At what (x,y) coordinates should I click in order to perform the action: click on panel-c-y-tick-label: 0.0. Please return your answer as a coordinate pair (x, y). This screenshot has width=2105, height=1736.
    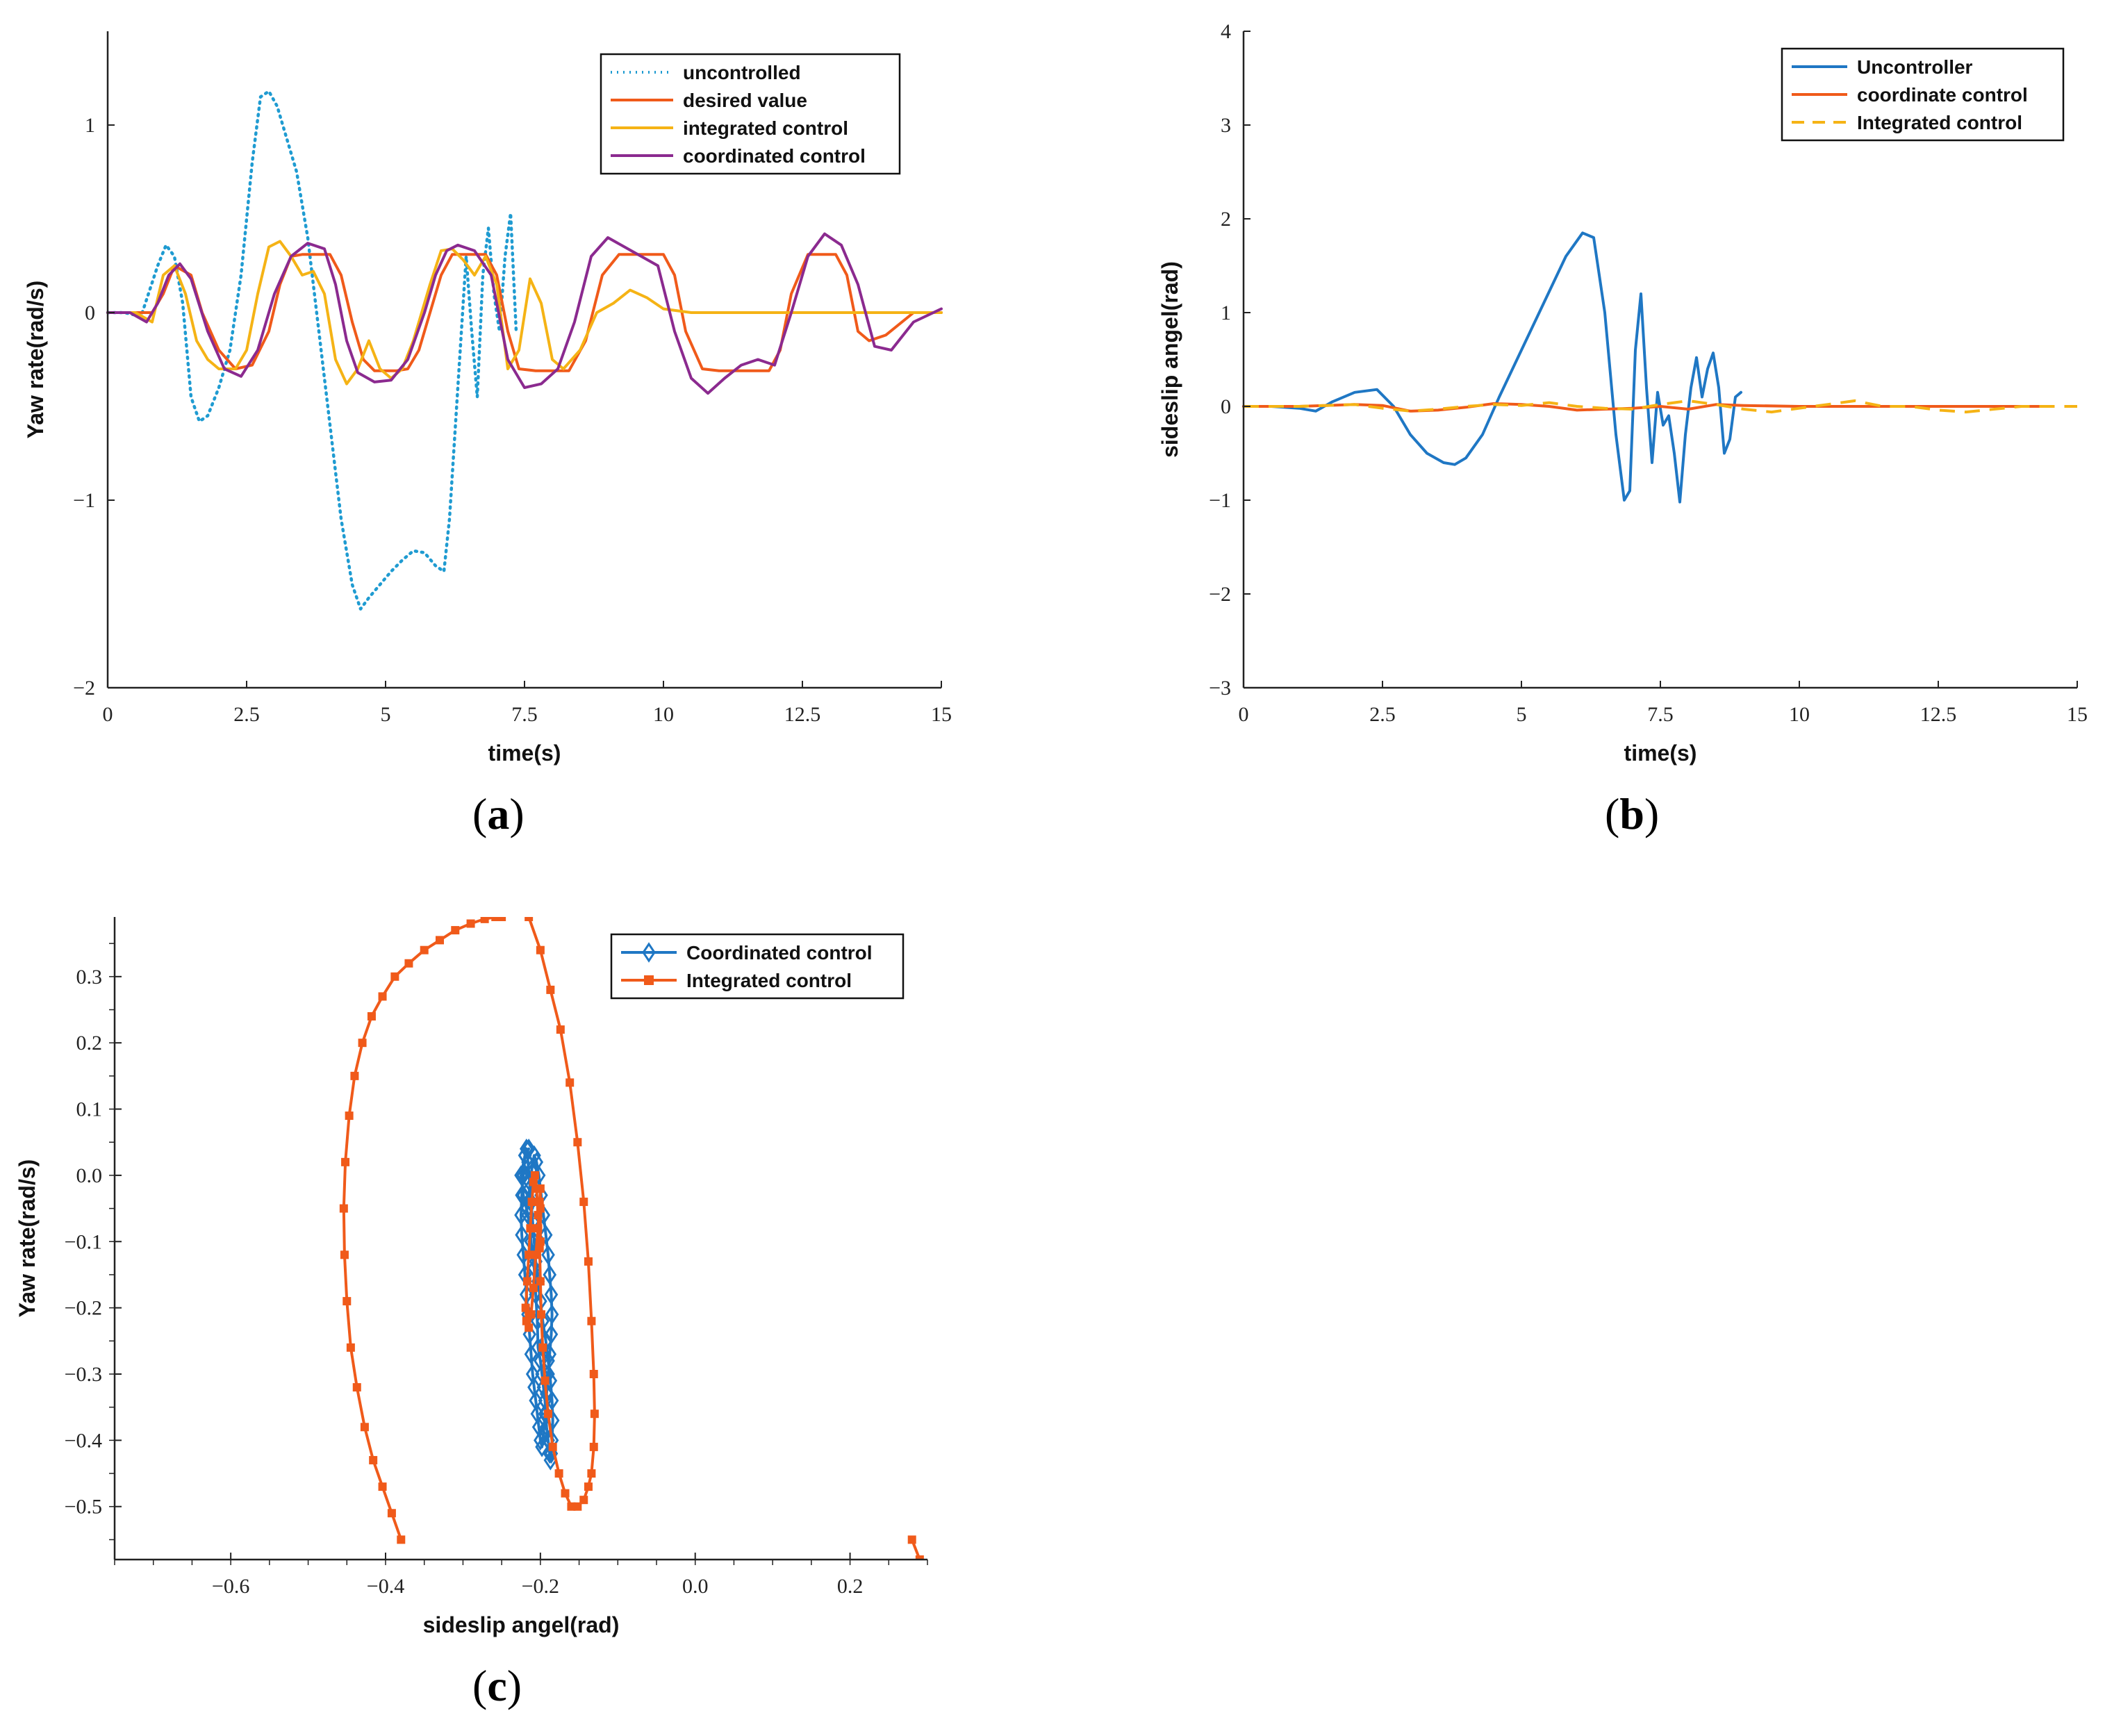
    Looking at the image, I should click on (89, 1175).